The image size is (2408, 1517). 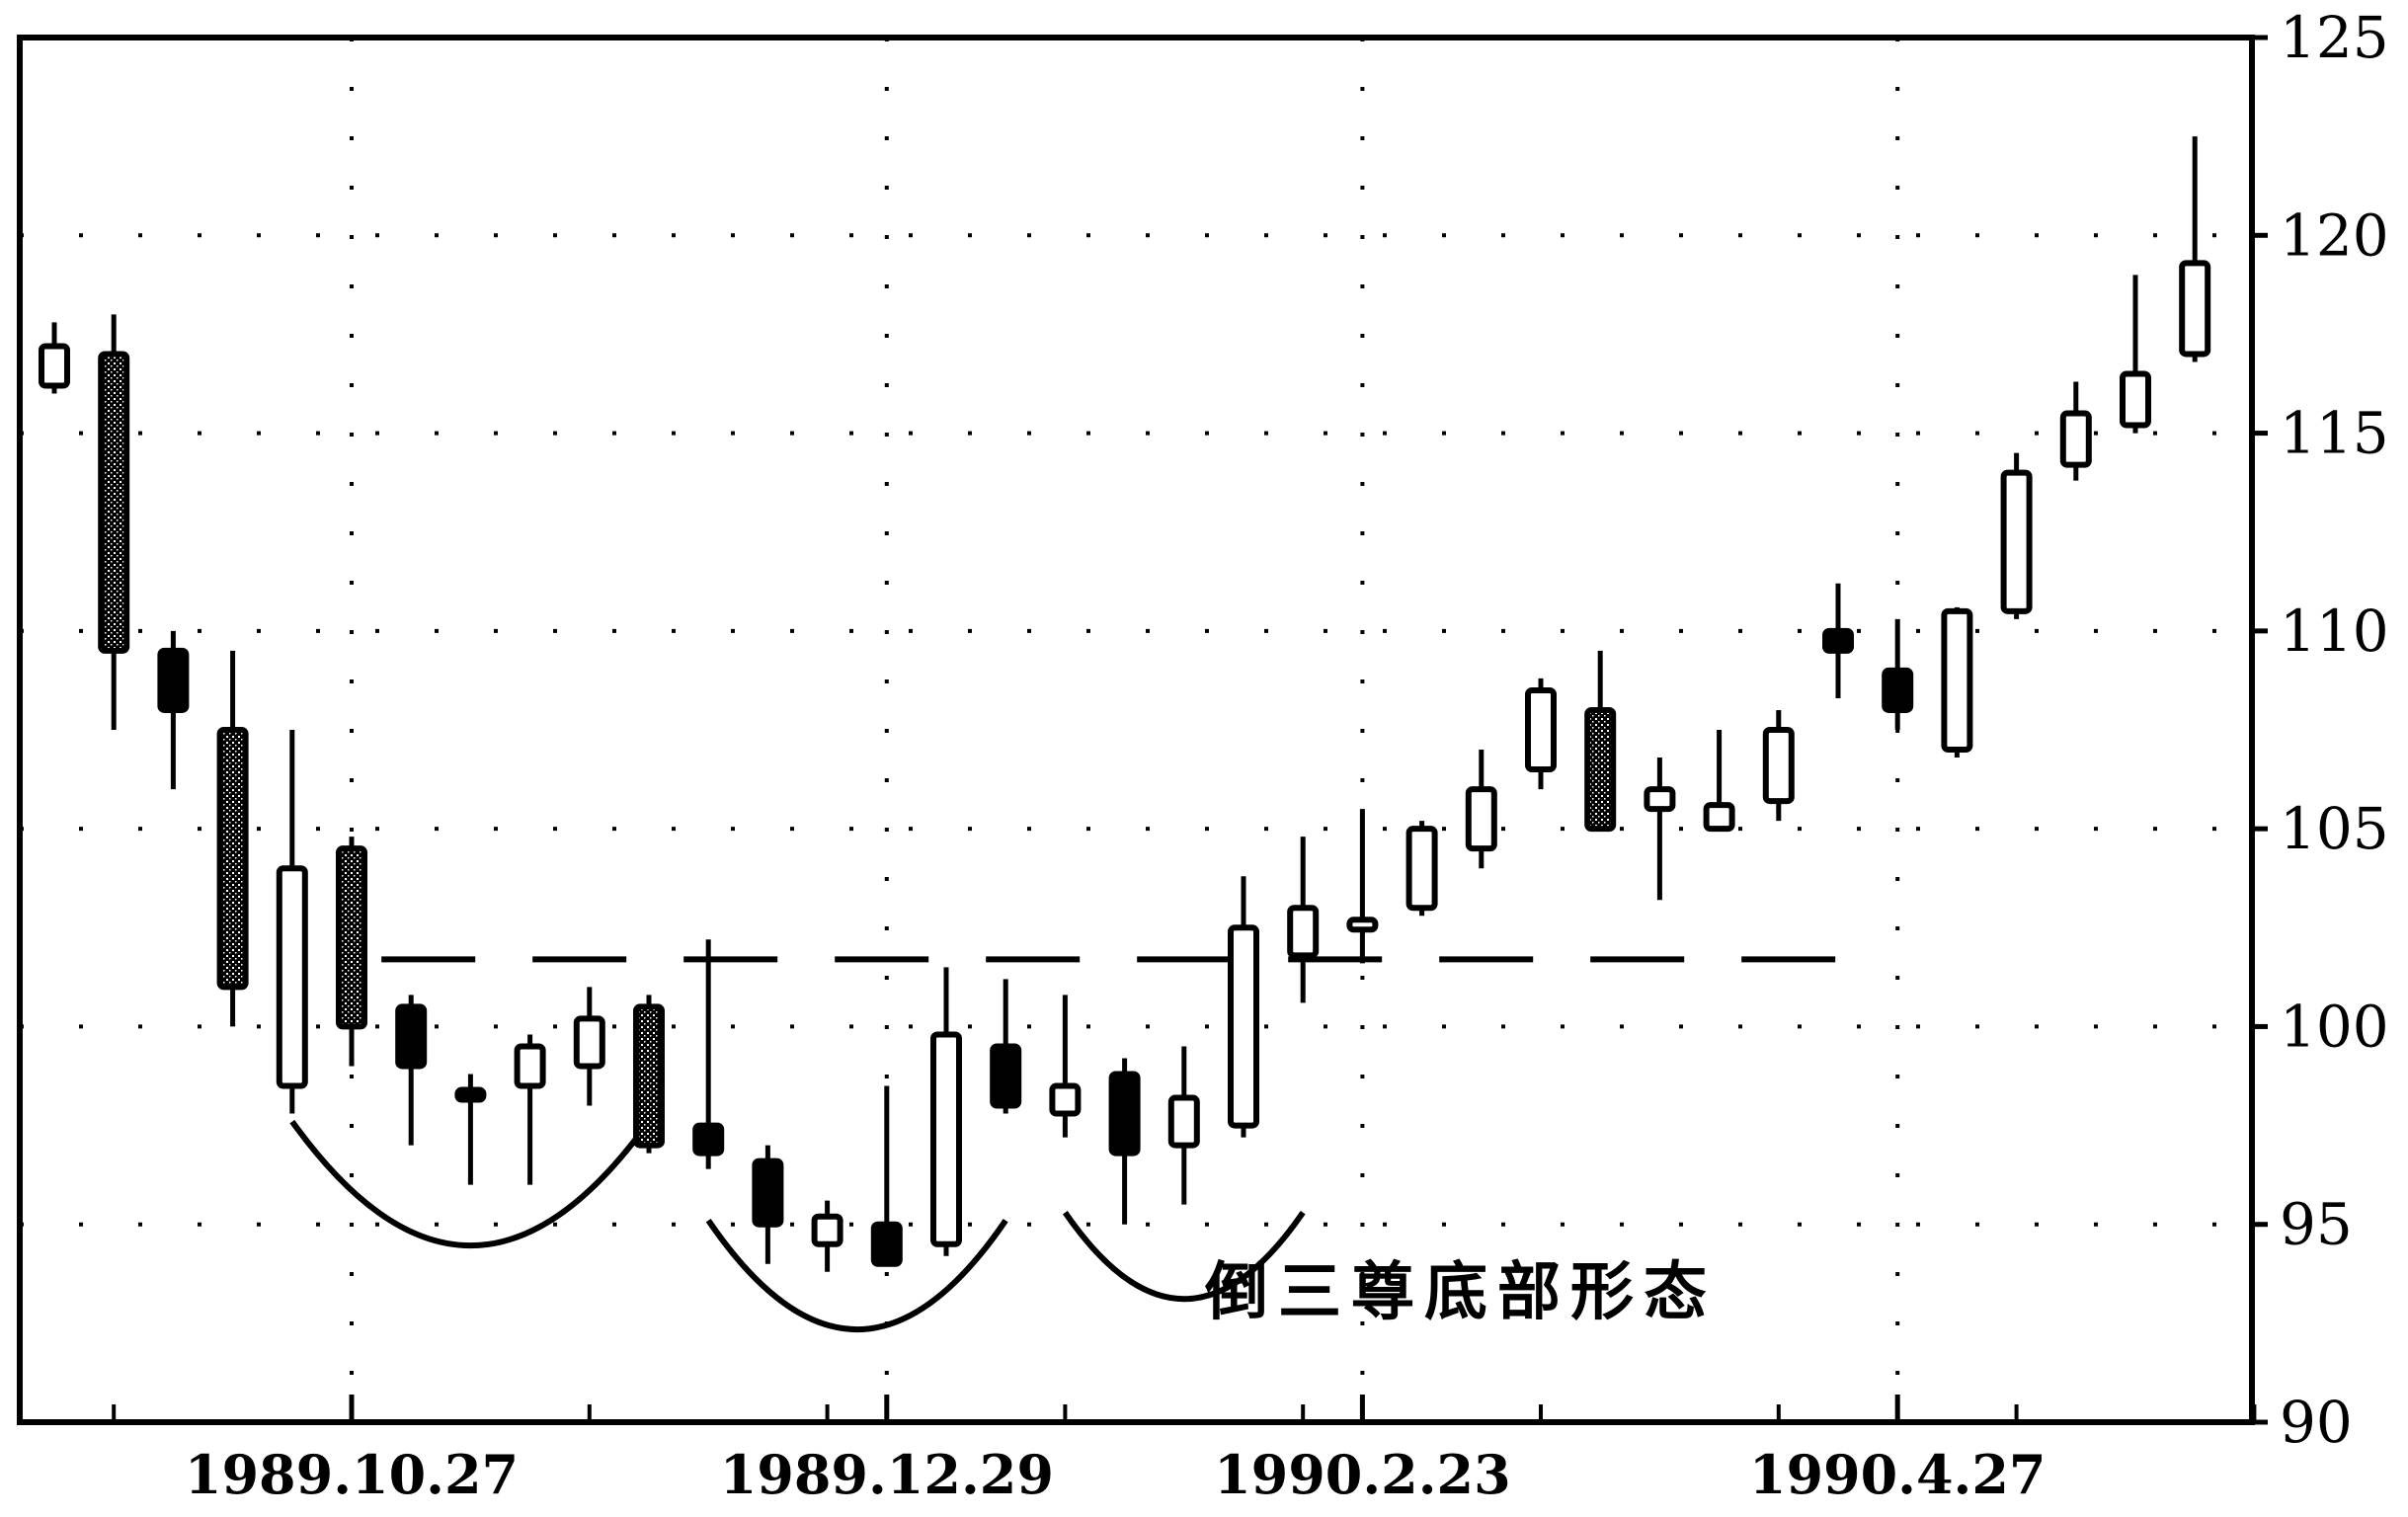 What do you see at coordinates (2334, 38) in the screenshot?
I see `y-tick-label: 125` at bounding box center [2334, 38].